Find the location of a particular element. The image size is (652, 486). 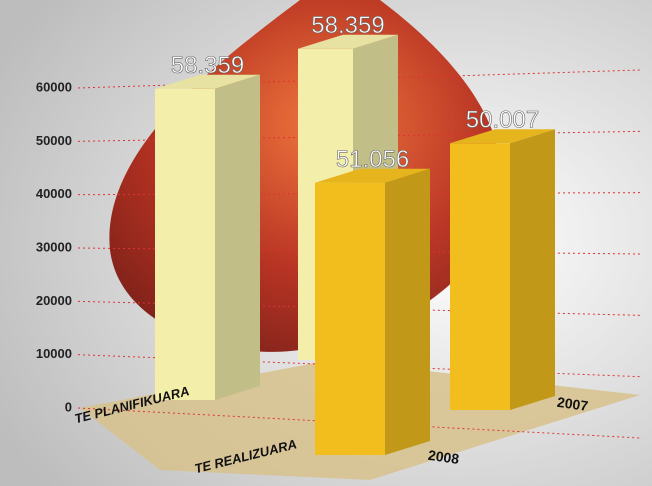

y-tick-label: 30000 is located at coordinates (54, 246).